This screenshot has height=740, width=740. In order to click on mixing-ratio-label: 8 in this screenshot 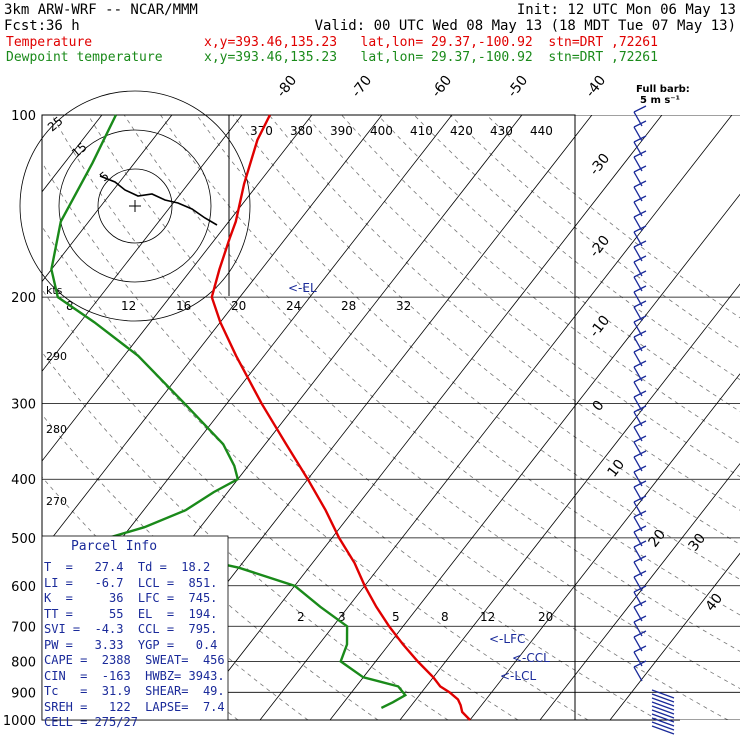, I will do `click(445, 617)`.